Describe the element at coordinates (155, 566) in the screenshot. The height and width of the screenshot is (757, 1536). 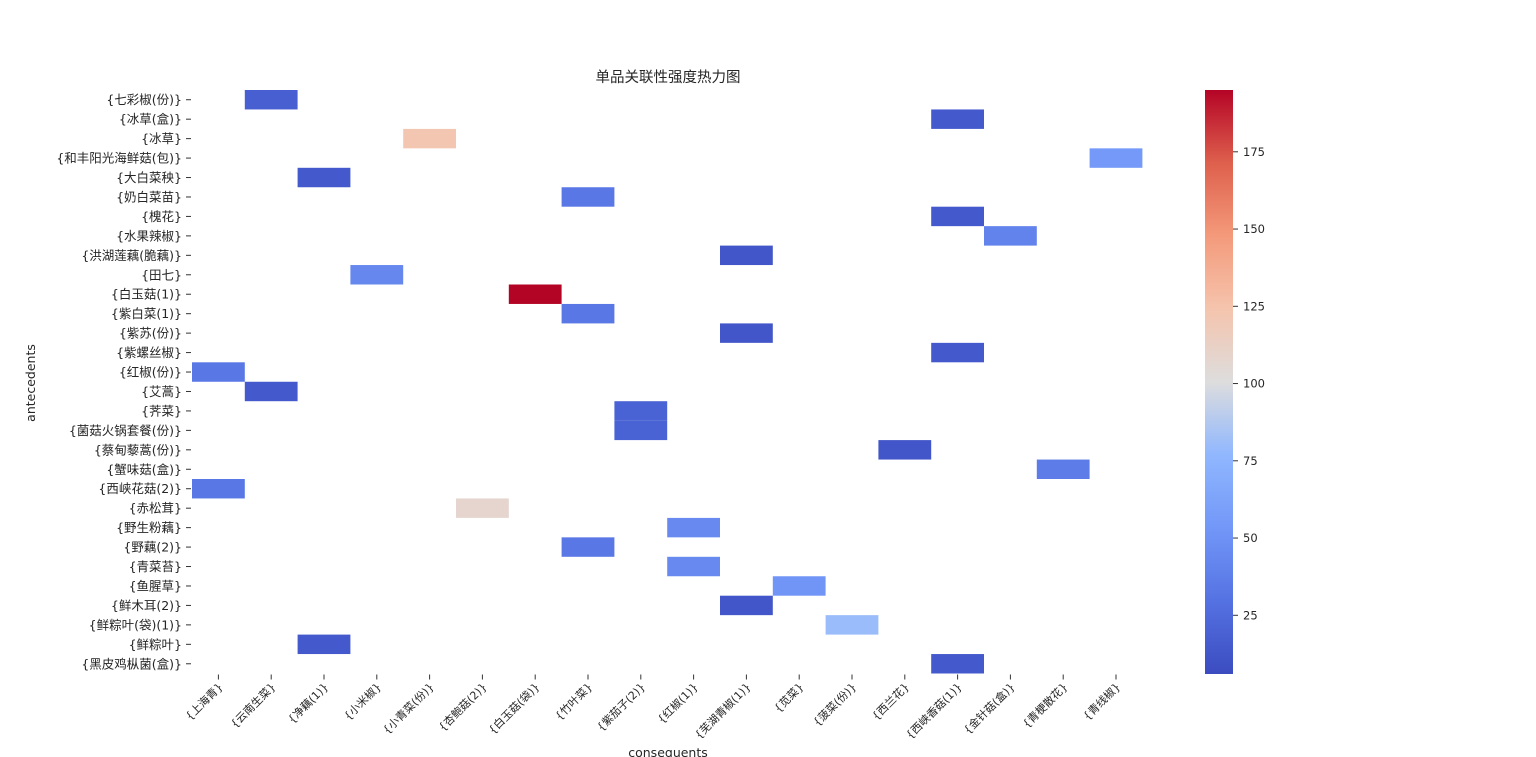
I see `y-tick-label: {青菜苔}` at that location.